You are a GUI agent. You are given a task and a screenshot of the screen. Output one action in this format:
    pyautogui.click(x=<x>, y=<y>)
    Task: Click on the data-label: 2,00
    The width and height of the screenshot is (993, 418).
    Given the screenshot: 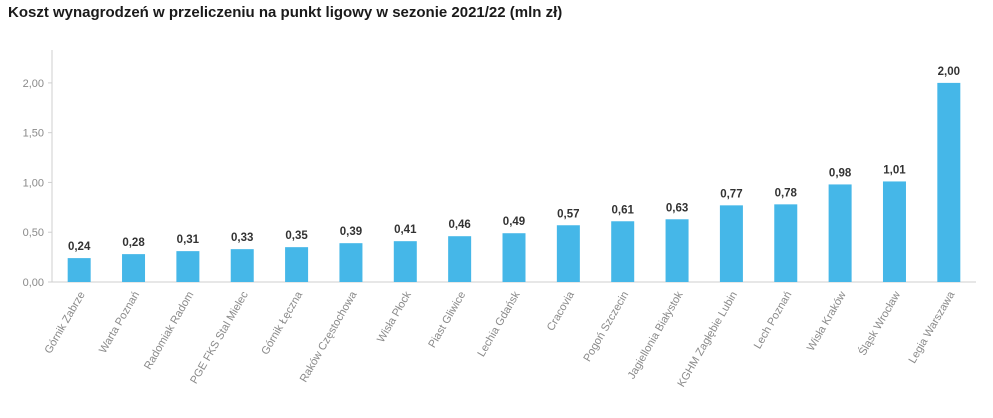 What is the action you would take?
    pyautogui.click(x=949, y=72)
    